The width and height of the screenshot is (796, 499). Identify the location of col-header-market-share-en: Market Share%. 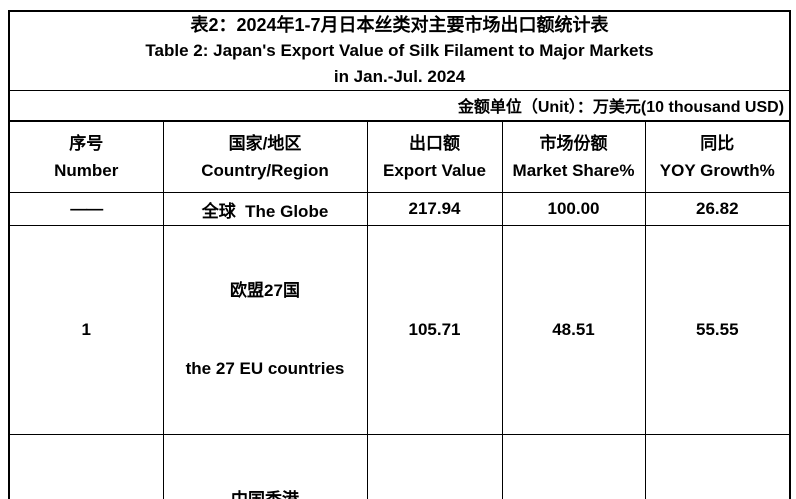
(573, 170).